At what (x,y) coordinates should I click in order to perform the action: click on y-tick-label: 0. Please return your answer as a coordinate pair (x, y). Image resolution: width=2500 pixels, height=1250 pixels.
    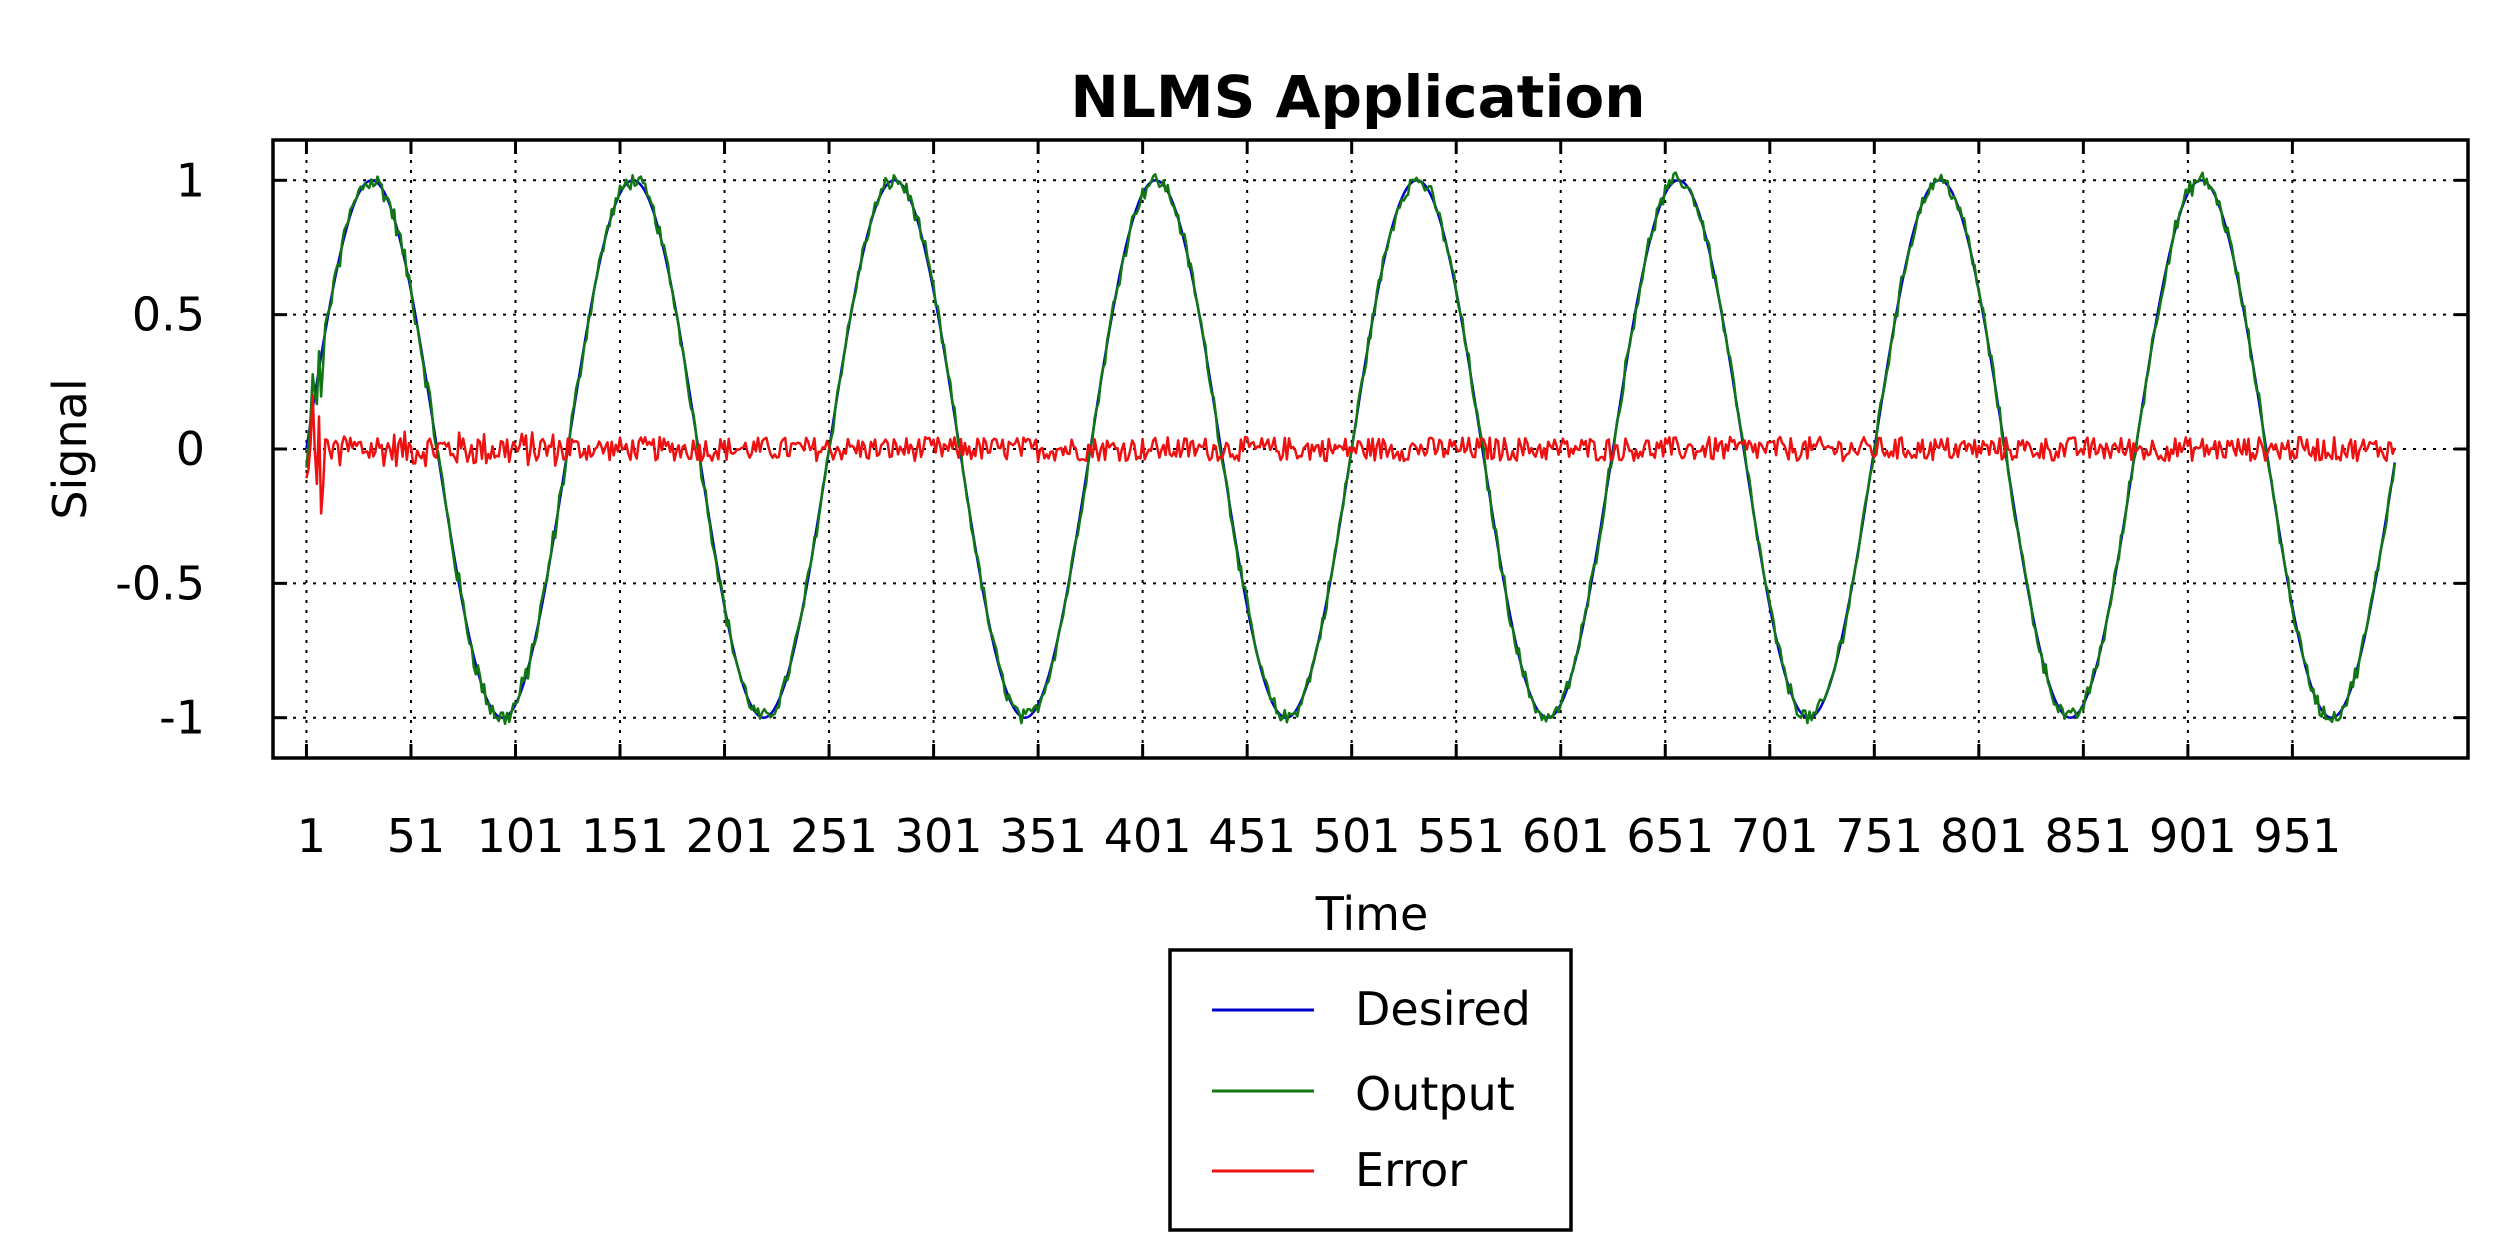
    Looking at the image, I should click on (190, 449).